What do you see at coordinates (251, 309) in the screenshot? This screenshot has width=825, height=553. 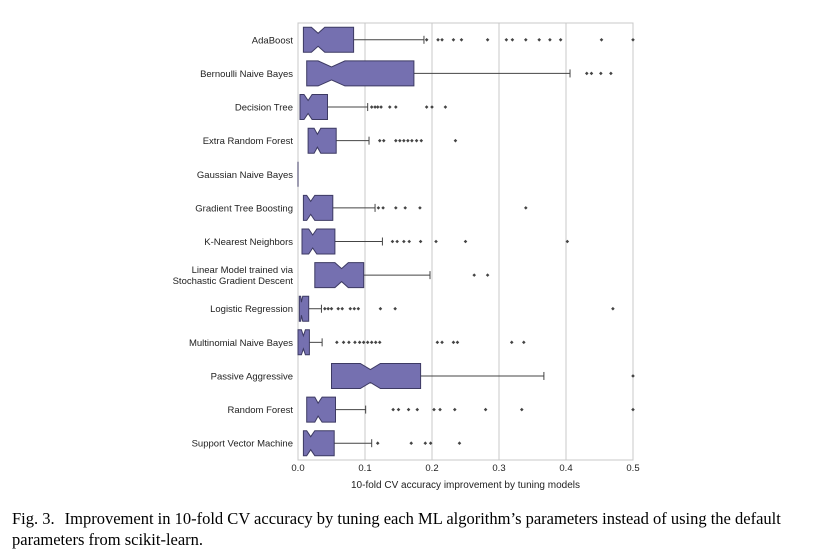 I see `category-label: Logistic Regression` at bounding box center [251, 309].